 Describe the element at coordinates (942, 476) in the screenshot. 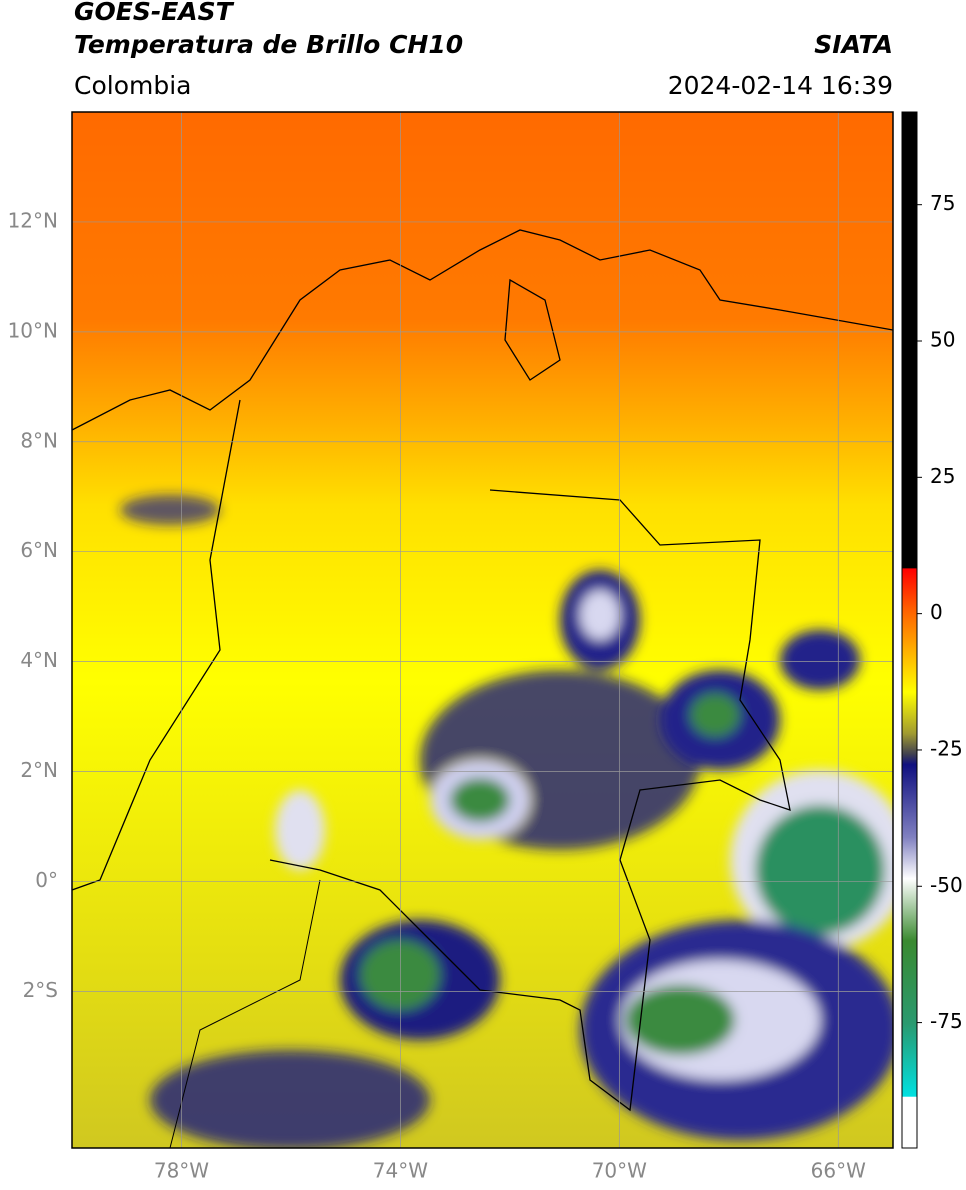

I see `colorbar-tick-label: 25` at that location.